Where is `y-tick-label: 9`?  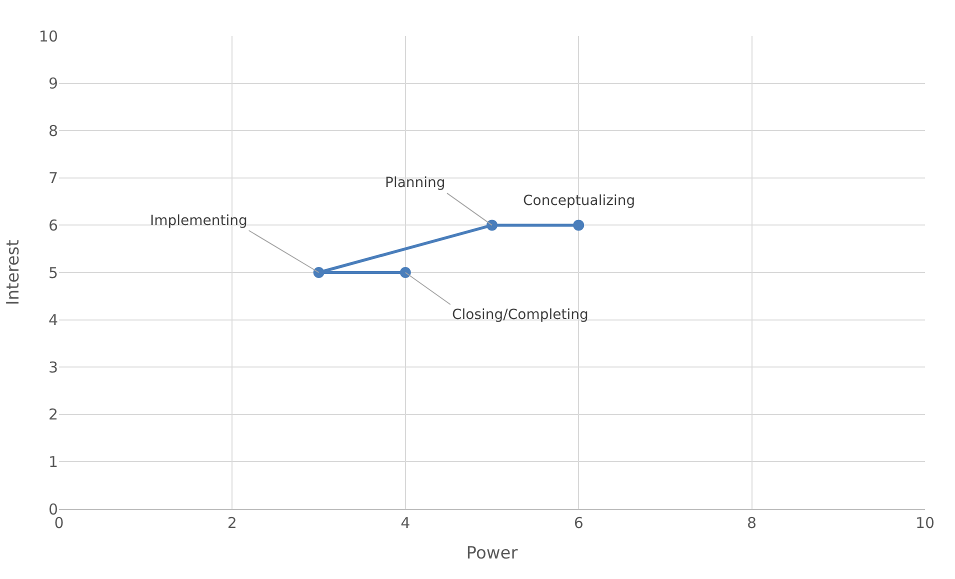 y-tick-label: 9 is located at coordinates (53, 83).